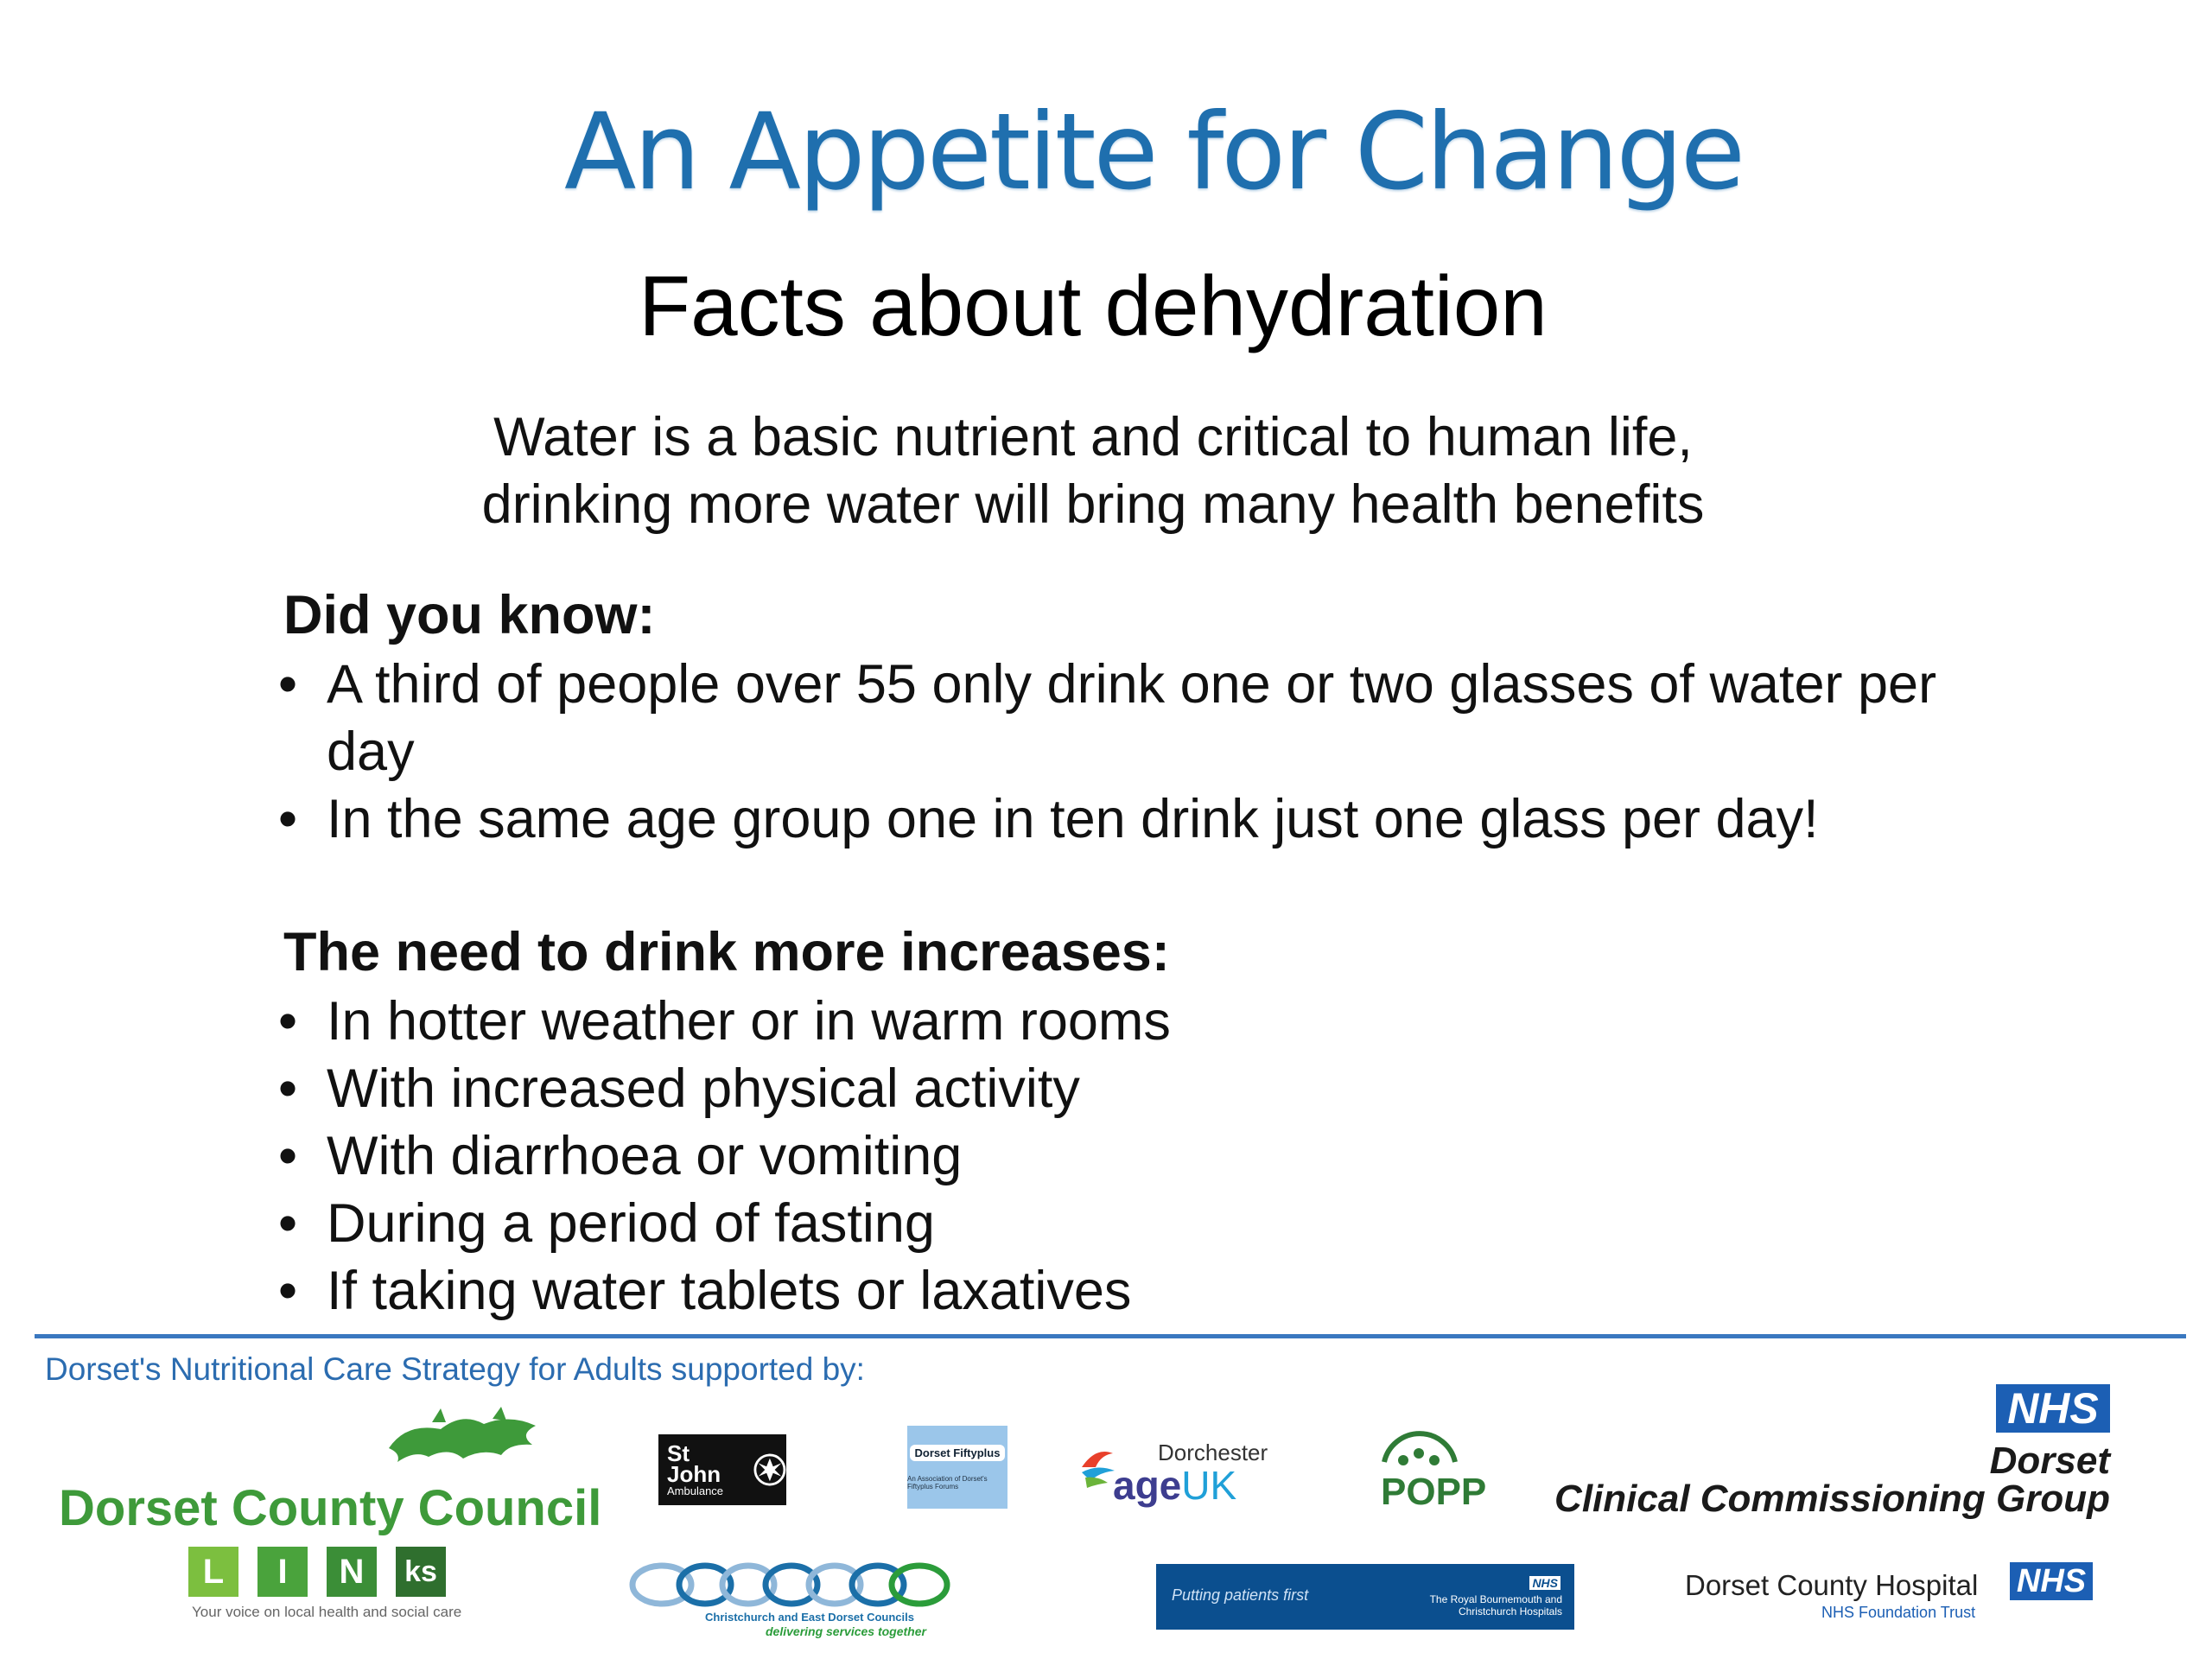  I want to click on did-you-know-heading: Did you know:, so click(469, 615).